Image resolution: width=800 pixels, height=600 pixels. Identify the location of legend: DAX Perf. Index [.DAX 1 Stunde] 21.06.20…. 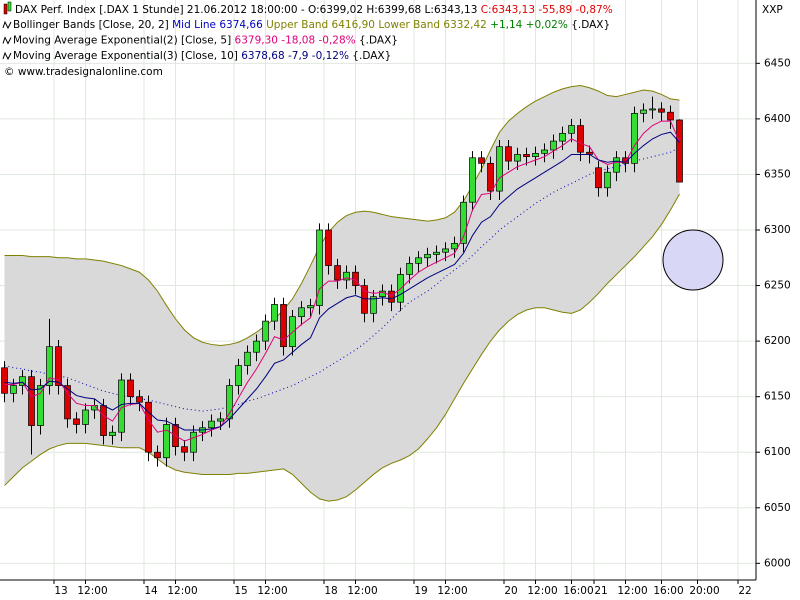
(307, 39).